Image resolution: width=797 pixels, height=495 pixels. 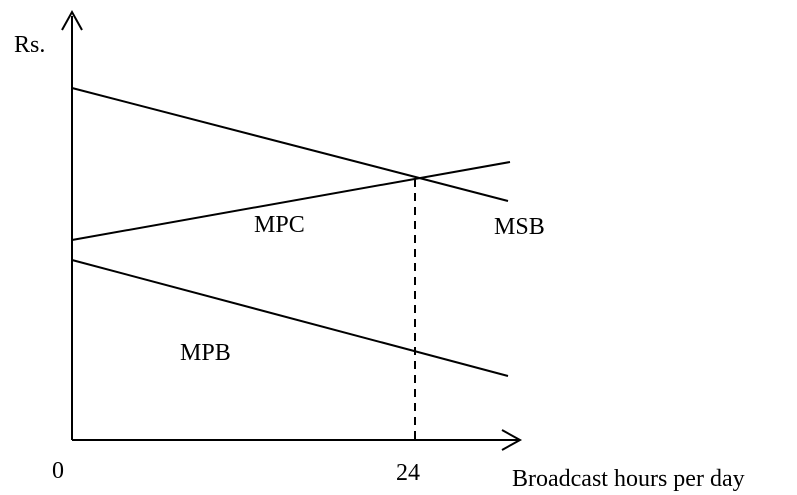 I want to click on y-axis-arrow, so click(x=72, y=20).